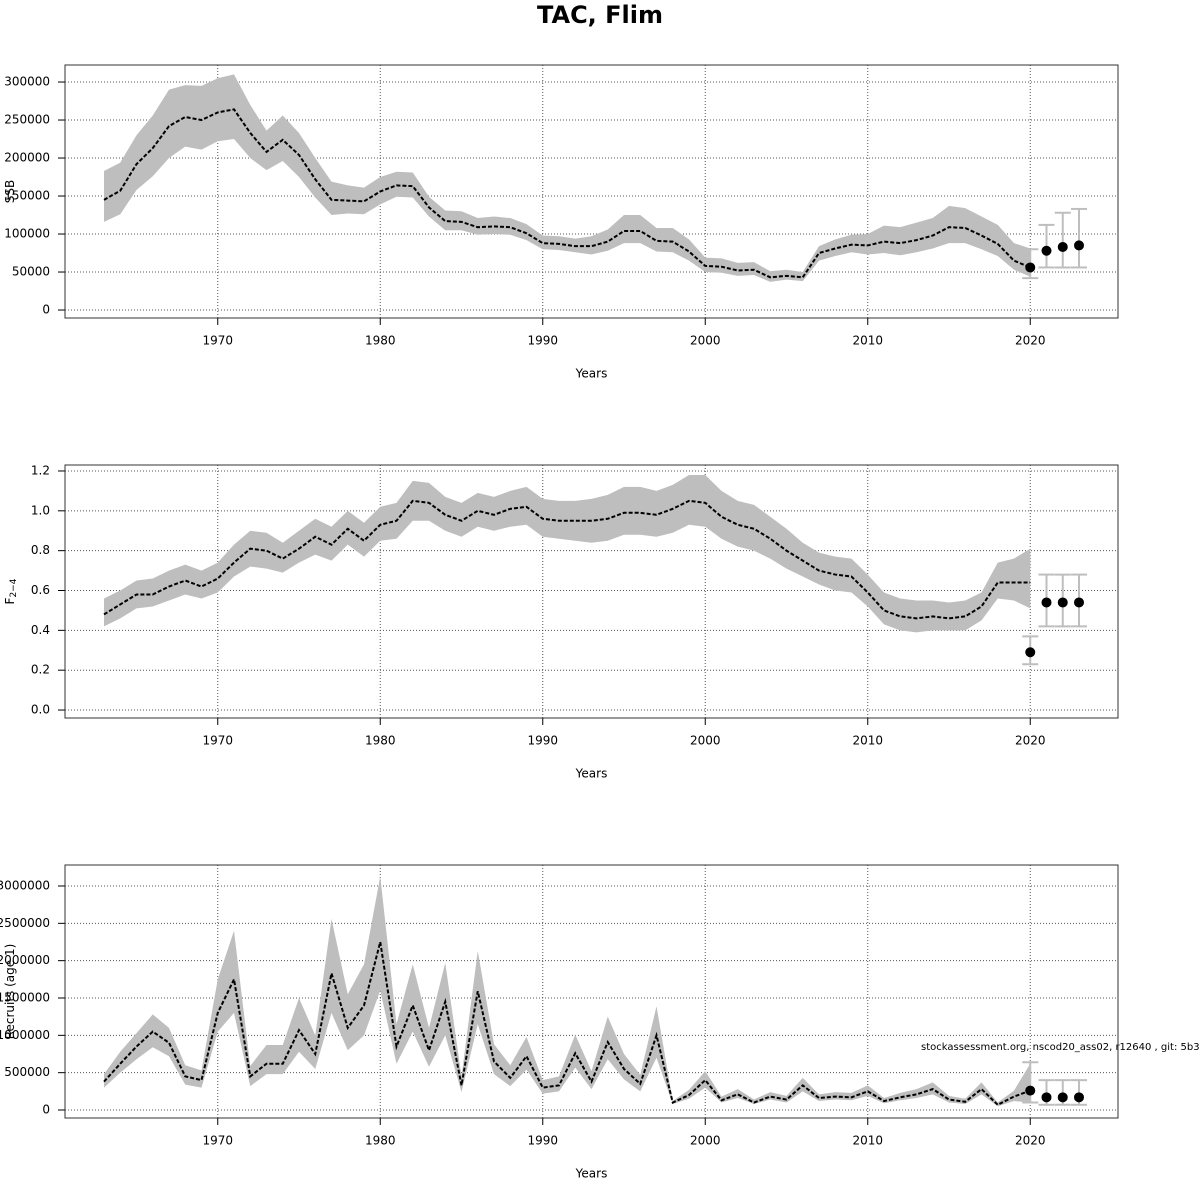 This screenshot has height=1200, width=1200. I want to click on y-tick-label: 200000, so click(27, 158).